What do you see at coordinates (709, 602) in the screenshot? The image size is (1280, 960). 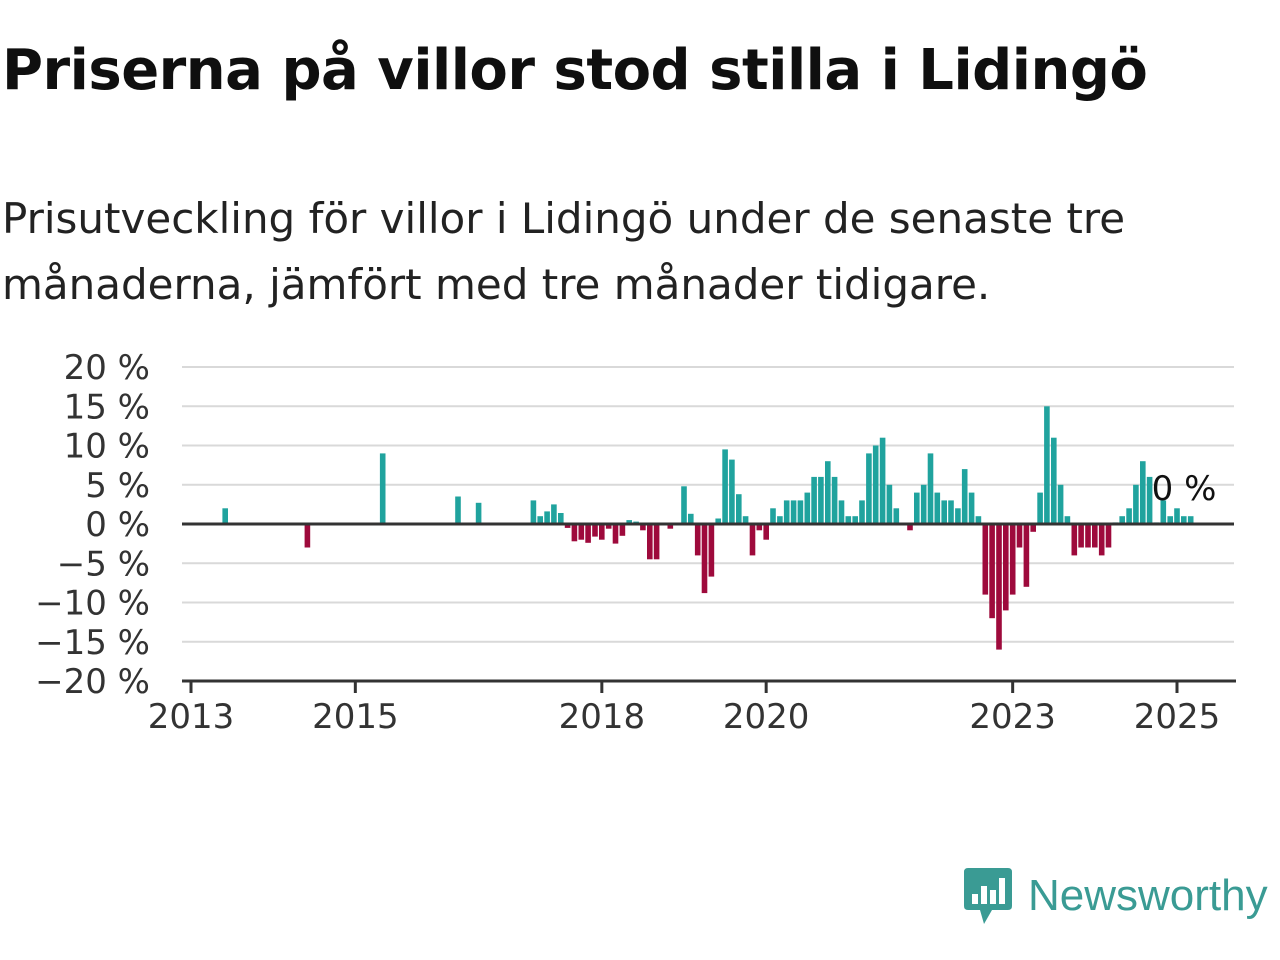 I see `axes` at bounding box center [709, 602].